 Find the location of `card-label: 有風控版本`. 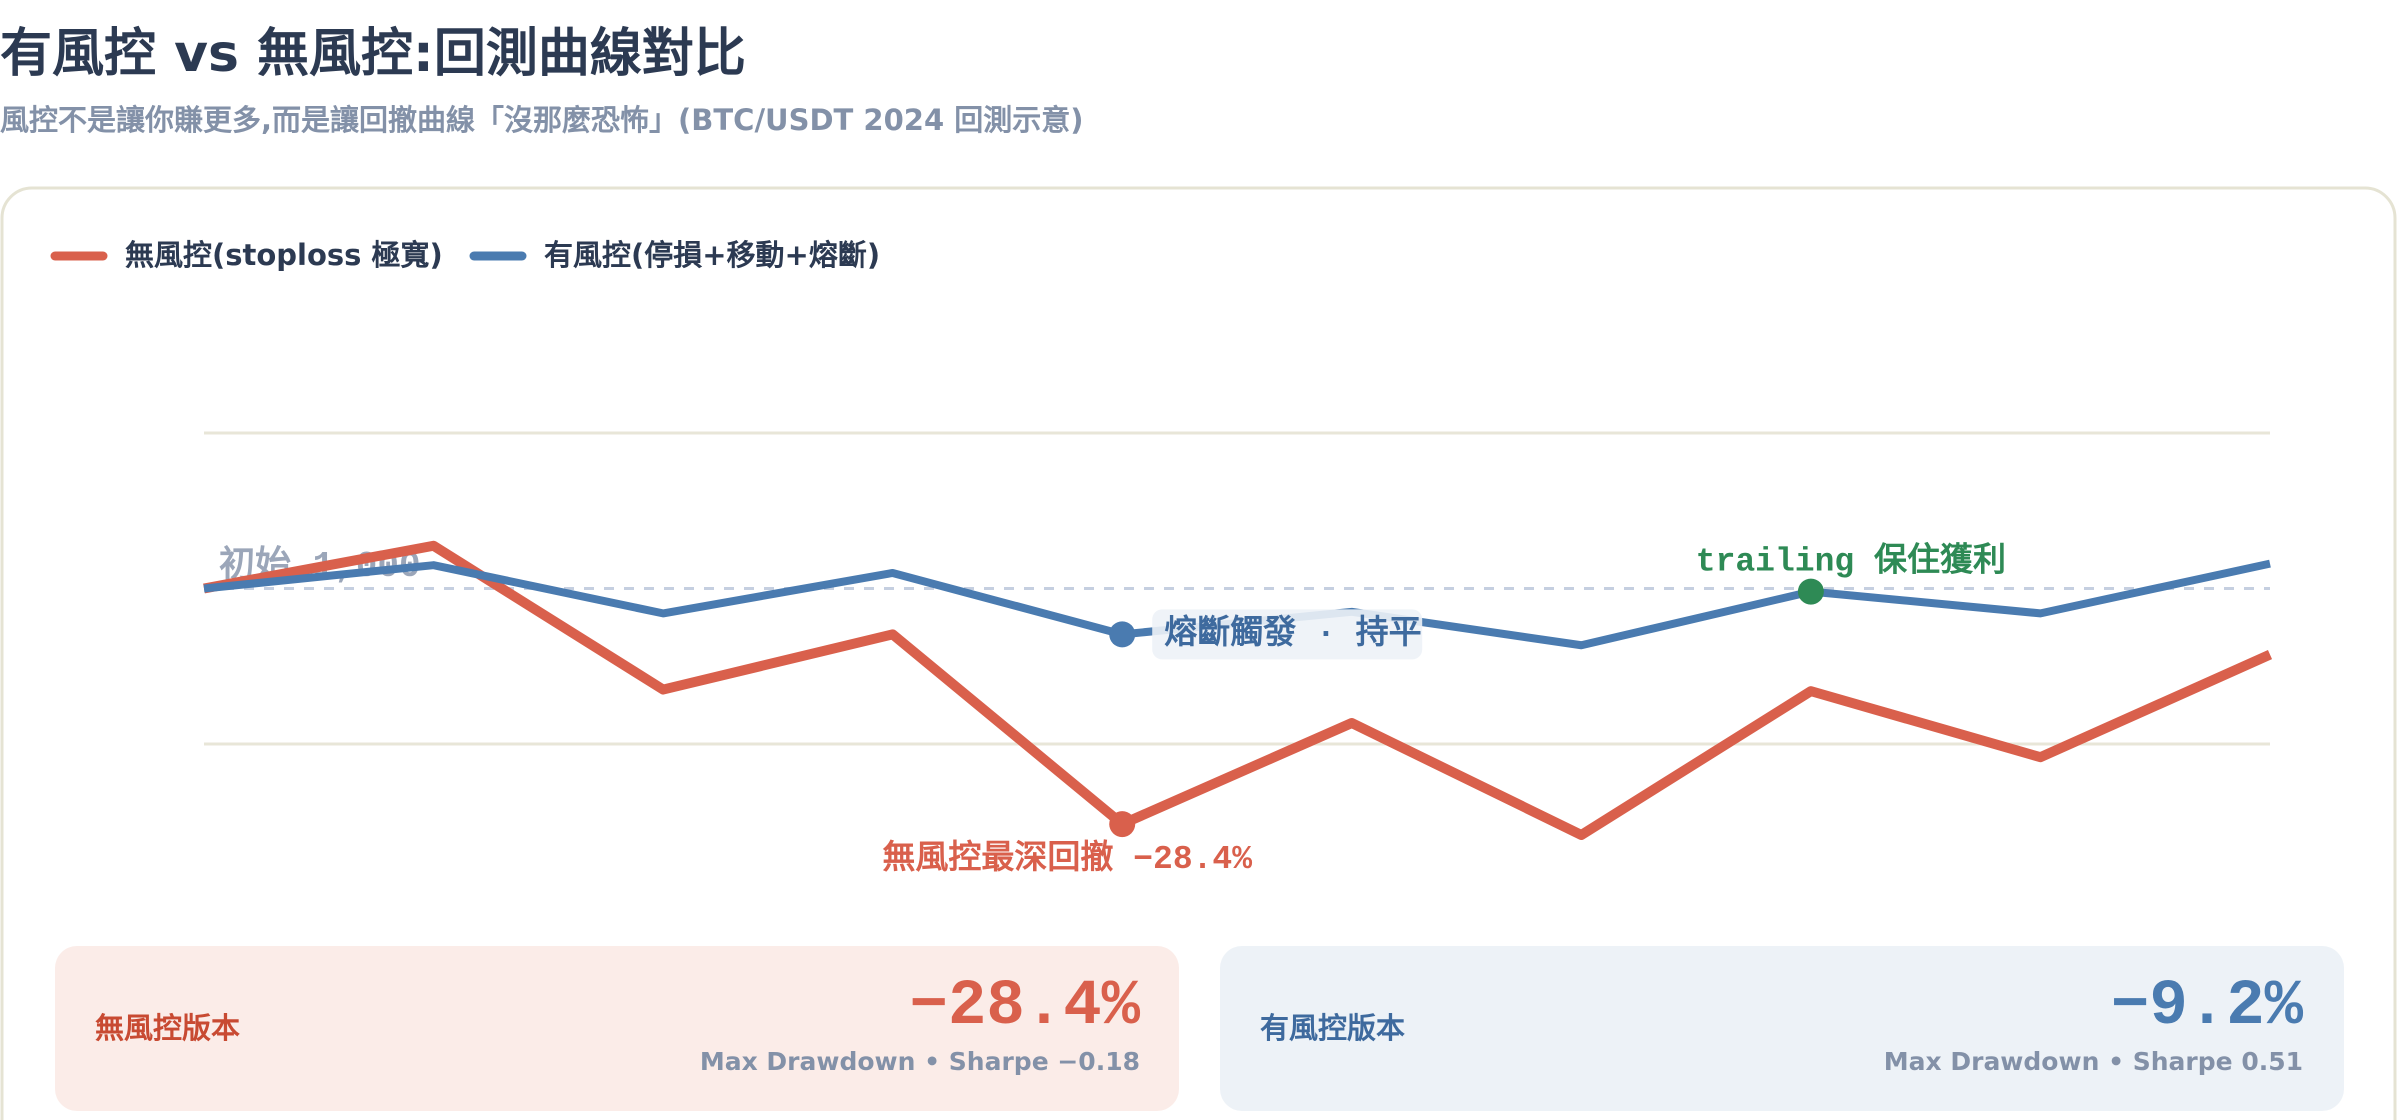

card-label: 有風控版本 is located at coordinates (1332, 1028).